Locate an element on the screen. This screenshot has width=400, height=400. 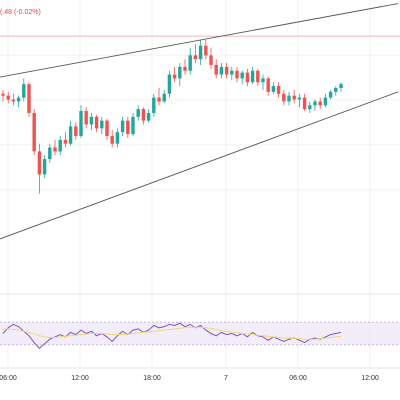
price-change-readout: (.48 (-0.02%) is located at coordinates (20, 12).